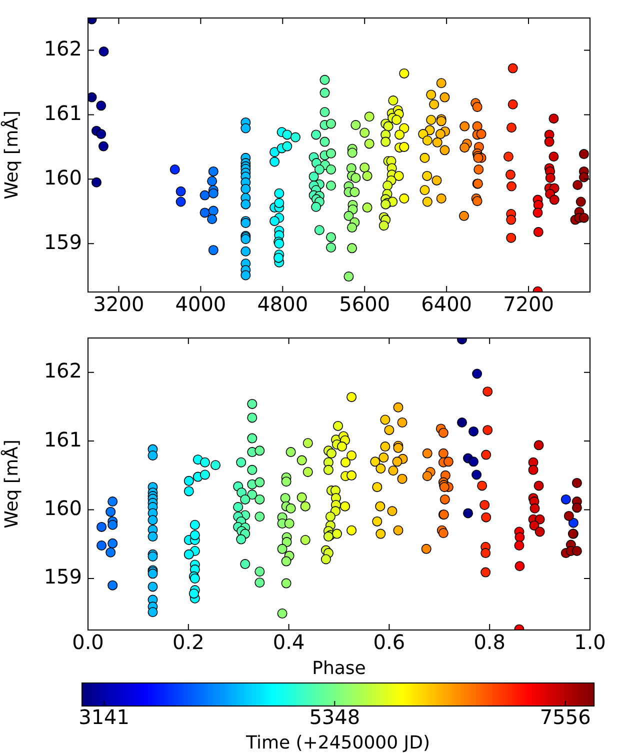 The width and height of the screenshot is (630, 753). I want to click on color-bar-label: 5348, so click(334, 717).